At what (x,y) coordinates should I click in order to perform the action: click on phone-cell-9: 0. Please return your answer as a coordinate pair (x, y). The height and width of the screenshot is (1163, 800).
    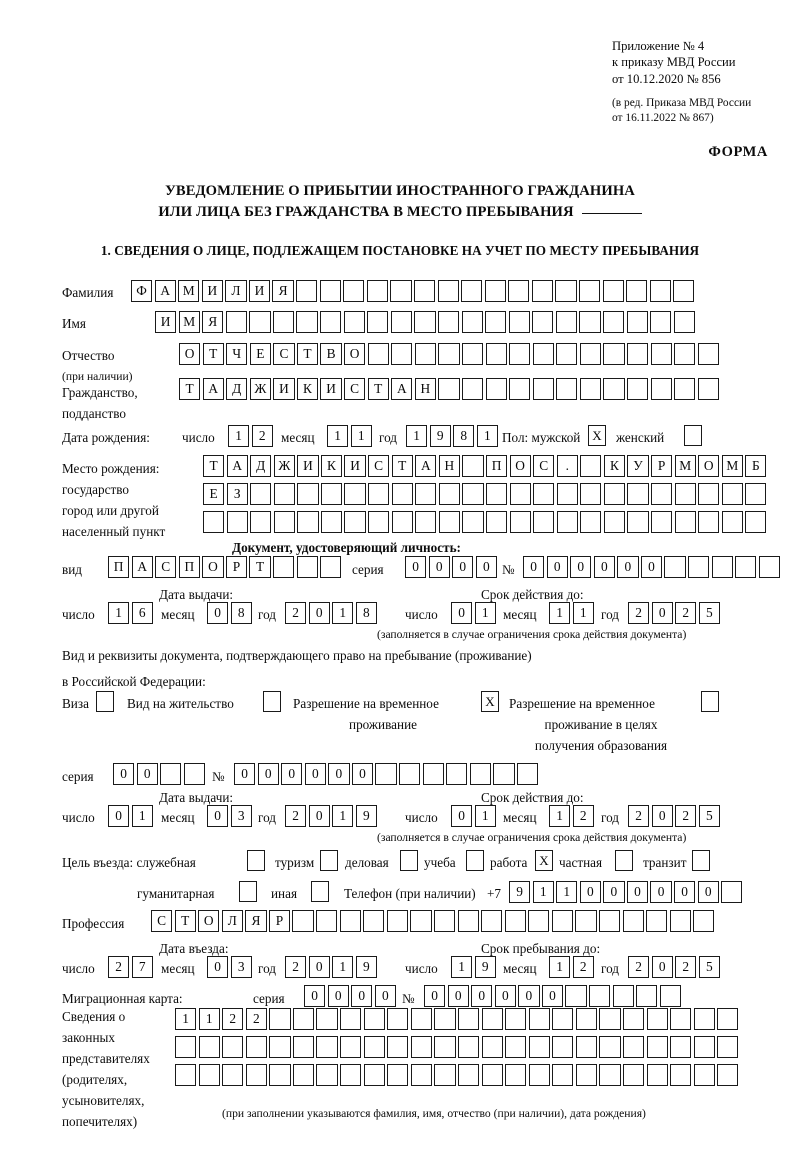
    Looking at the image, I should click on (708, 892).